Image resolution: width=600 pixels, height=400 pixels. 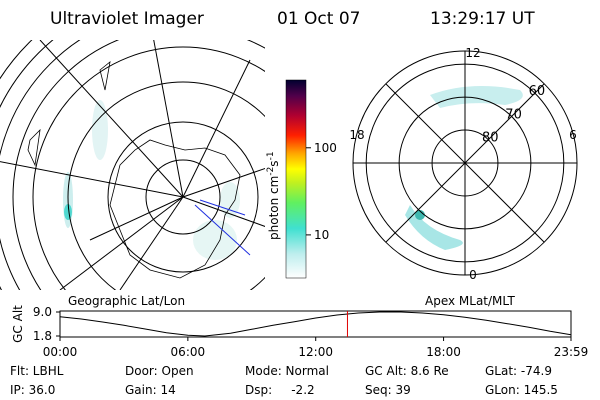 What do you see at coordinates (490, 138) in the screenshot?
I see `lat-ring-label: 80` at bounding box center [490, 138].